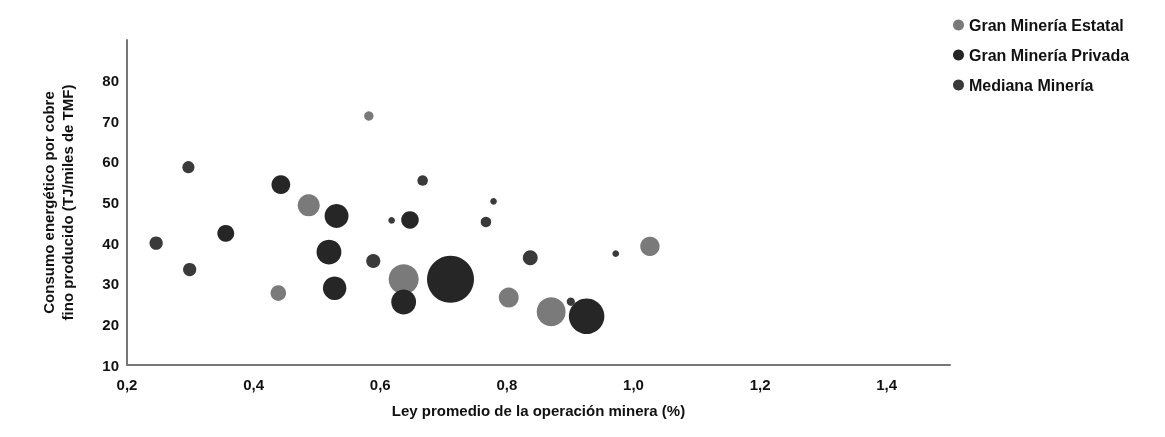  Describe the element at coordinates (633, 384) in the screenshot. I see `x-tick-label: 1,0` at that location.